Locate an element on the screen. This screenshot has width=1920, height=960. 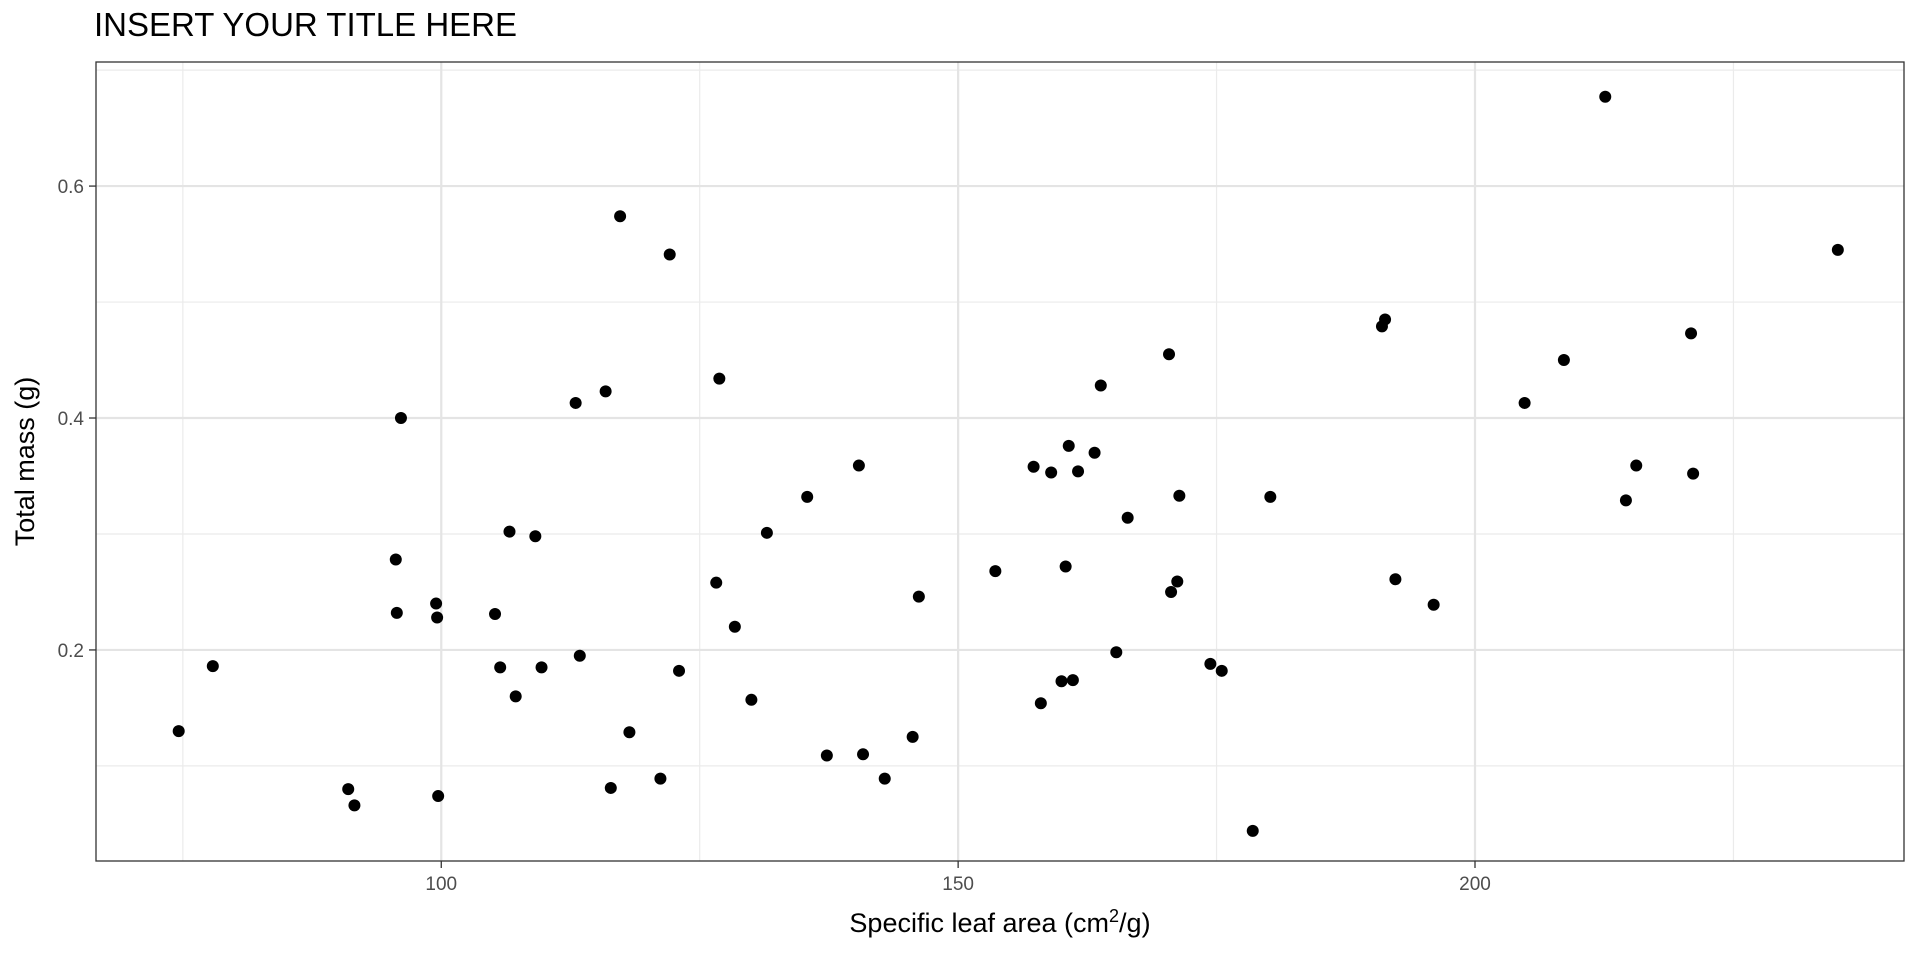
x-axis-title-unit: (cm is located at coordinates (1086, 923).